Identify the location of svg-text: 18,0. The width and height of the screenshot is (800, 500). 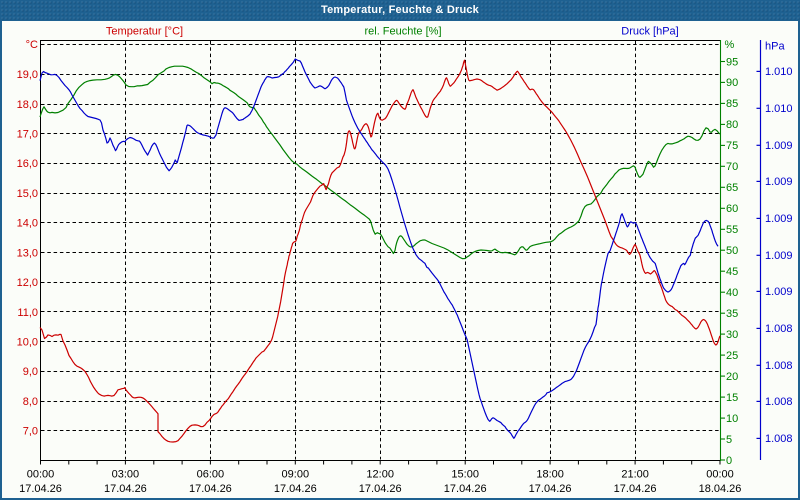
(27, 105).